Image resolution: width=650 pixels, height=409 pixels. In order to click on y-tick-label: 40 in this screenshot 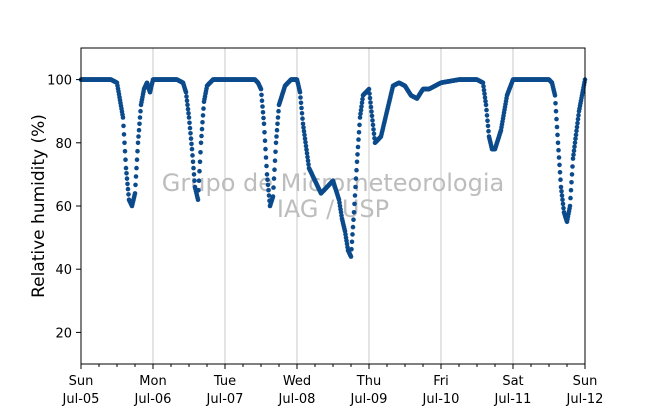, I will do `click(63, 270)`.